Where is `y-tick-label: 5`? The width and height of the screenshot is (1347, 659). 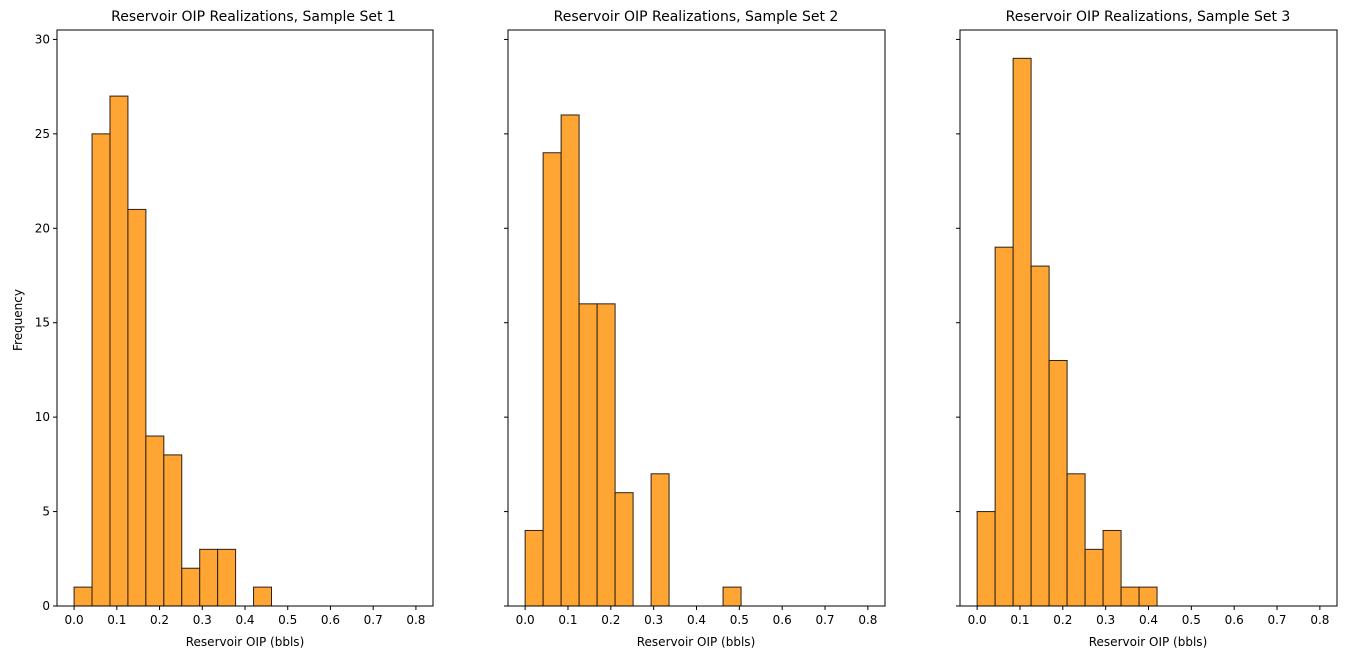 y-tick-label: 5 is located at coordinates (46, 512).